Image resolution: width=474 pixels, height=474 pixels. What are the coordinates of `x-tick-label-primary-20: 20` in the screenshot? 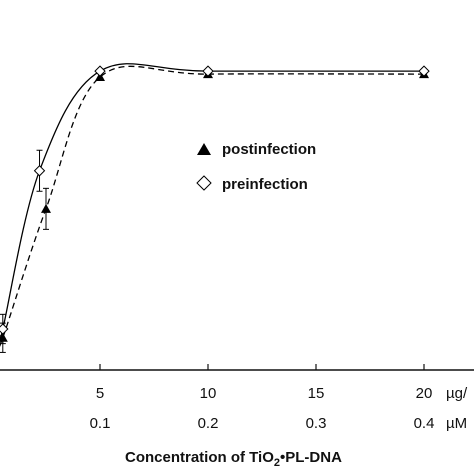 It's located at (424, 393).